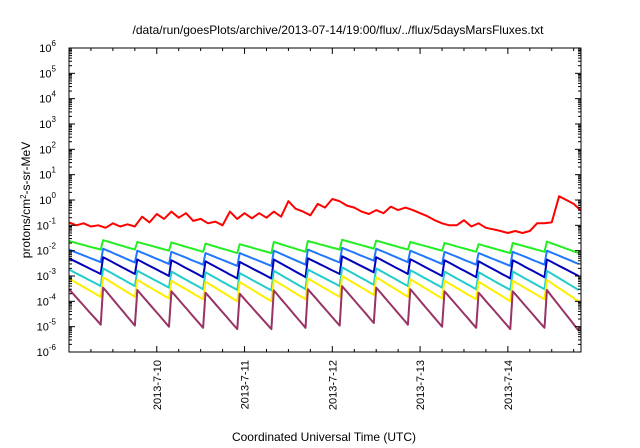 The height and width of the screenshot is (448, 640). What do you see at coordinates (47, 351) in the screenshot?
I see `y-tick-label: 10⁻⁶` at bounding box center [47, 351].